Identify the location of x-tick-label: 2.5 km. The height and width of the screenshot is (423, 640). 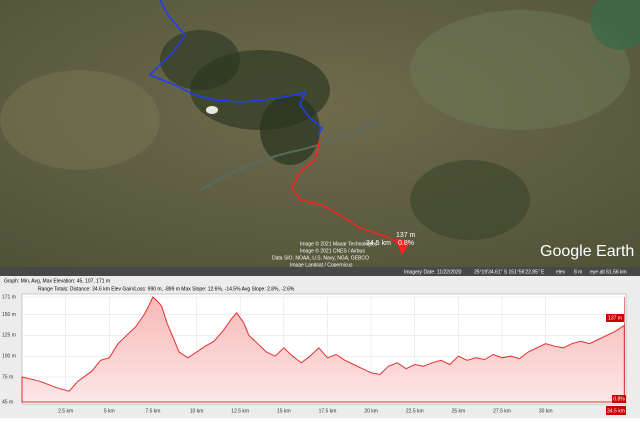
(65, 411).